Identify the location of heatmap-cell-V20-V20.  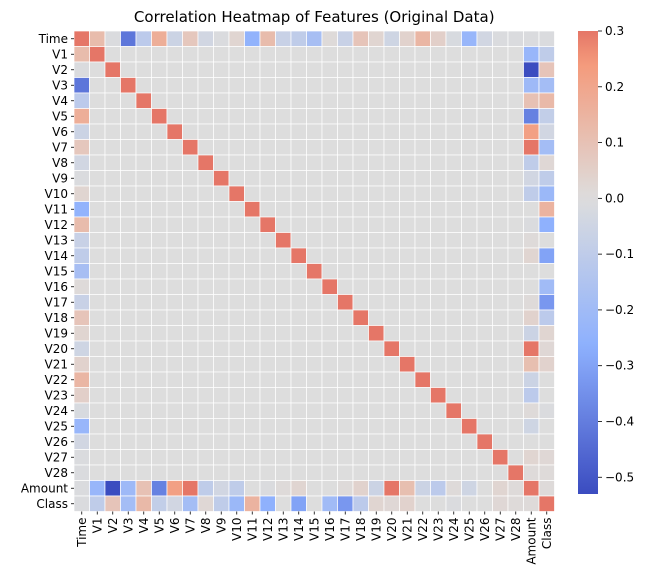
(391, 348).